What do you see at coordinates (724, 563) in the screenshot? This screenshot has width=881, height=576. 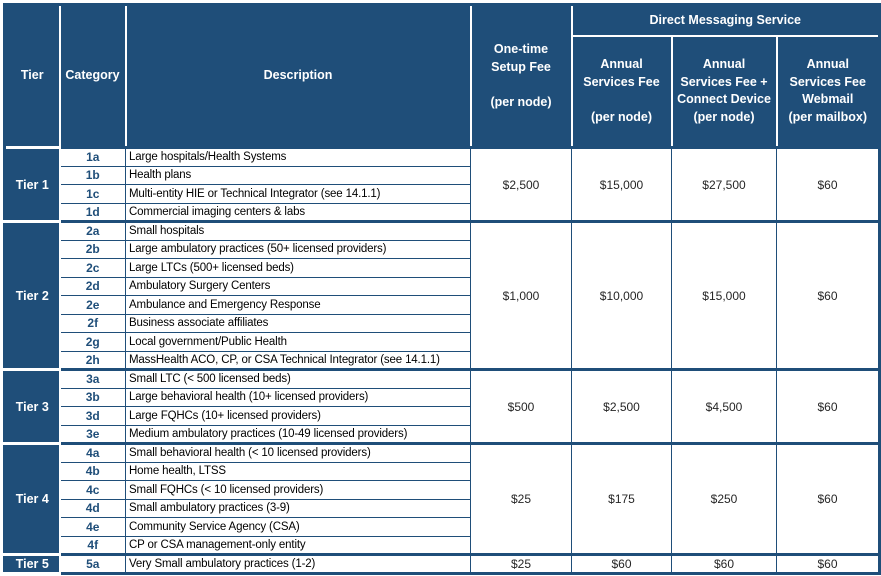 I see `fee-annual-connect-cell: $60` at bounding box center [724, 563].